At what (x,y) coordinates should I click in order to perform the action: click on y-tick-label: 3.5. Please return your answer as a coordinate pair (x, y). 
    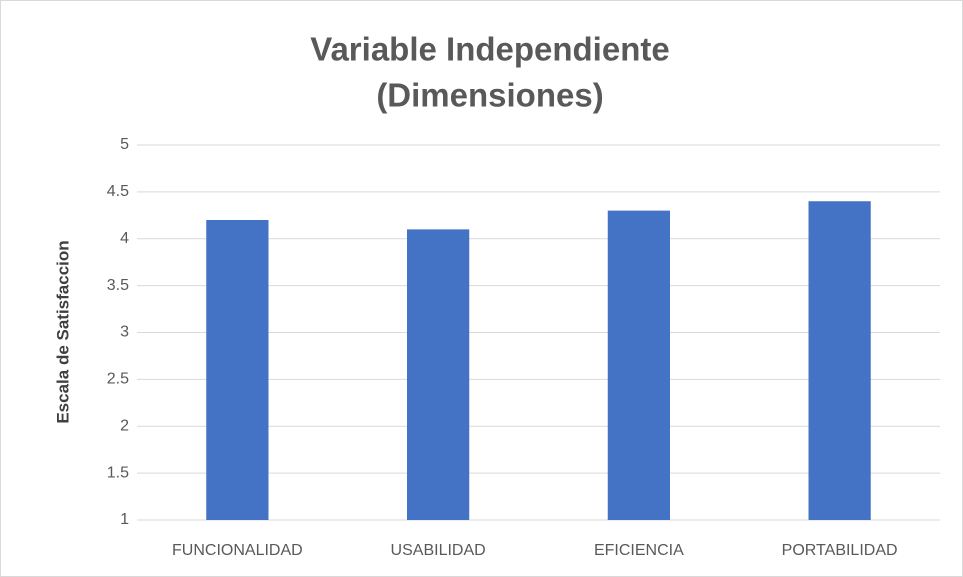
    Looking at the image, I should click on (118, 285).